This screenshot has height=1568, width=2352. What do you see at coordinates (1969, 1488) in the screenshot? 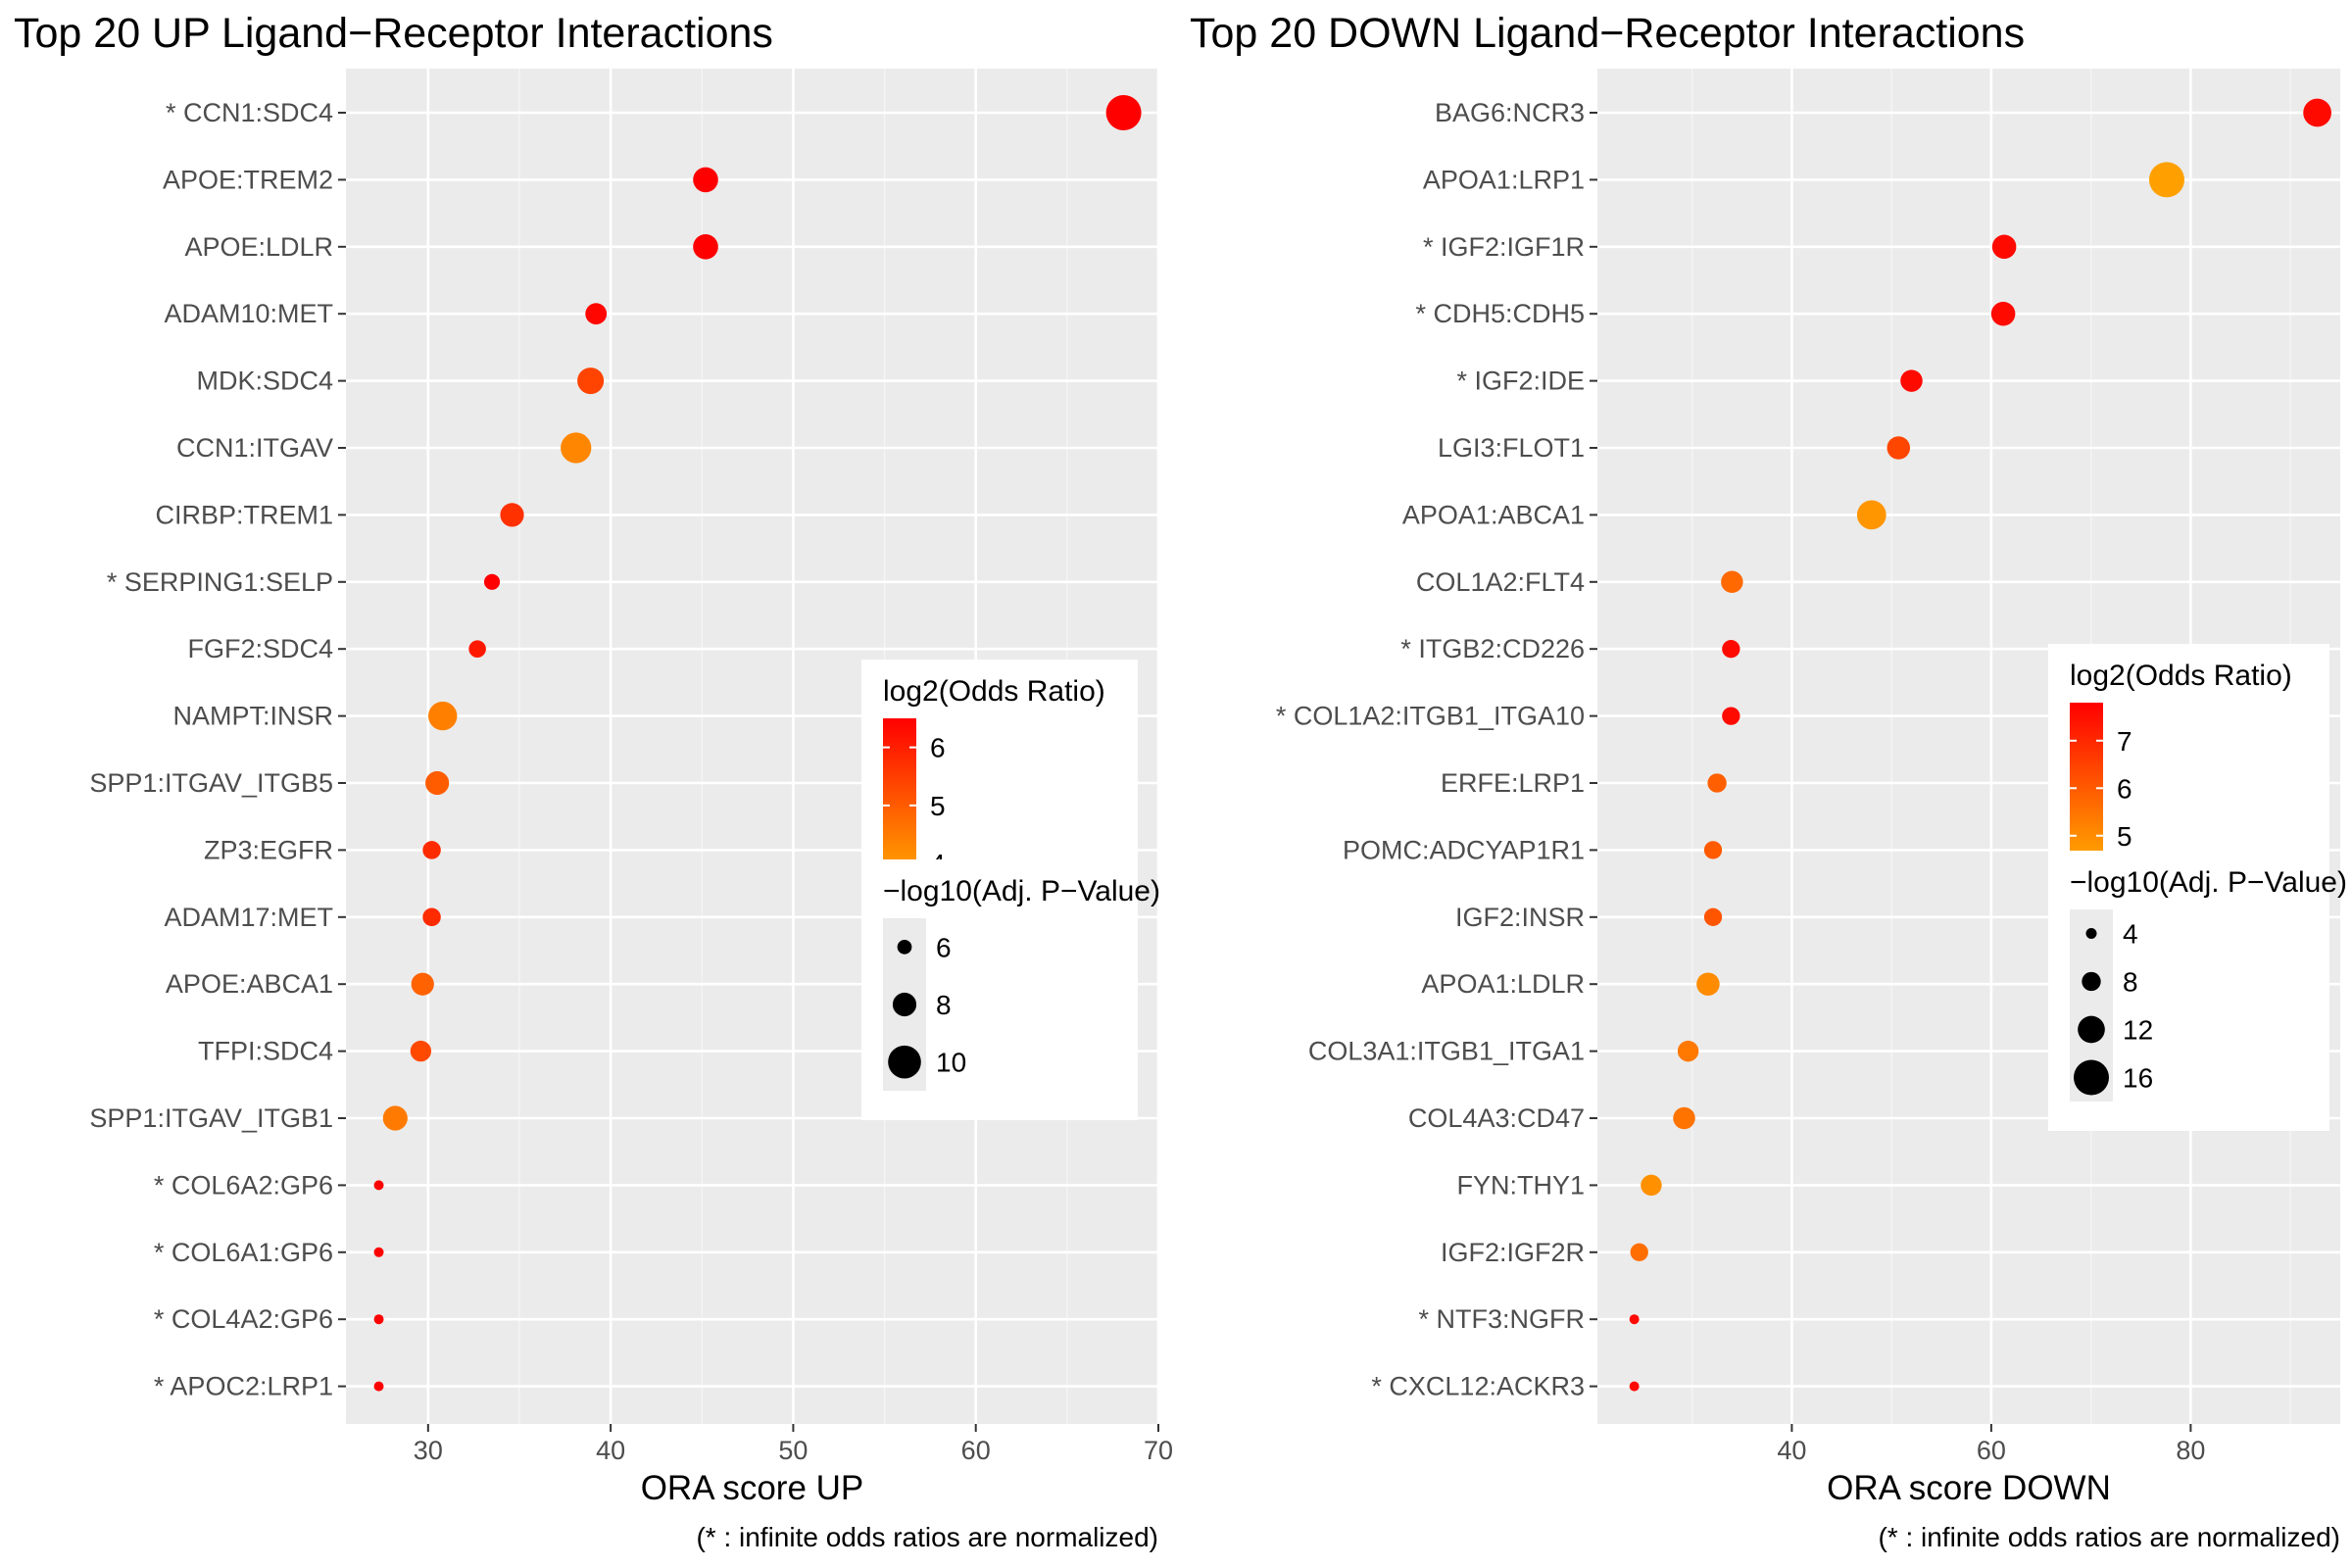
I see `x-axis-label: ORA score DOWN` at bounding box center [1969, 1488].